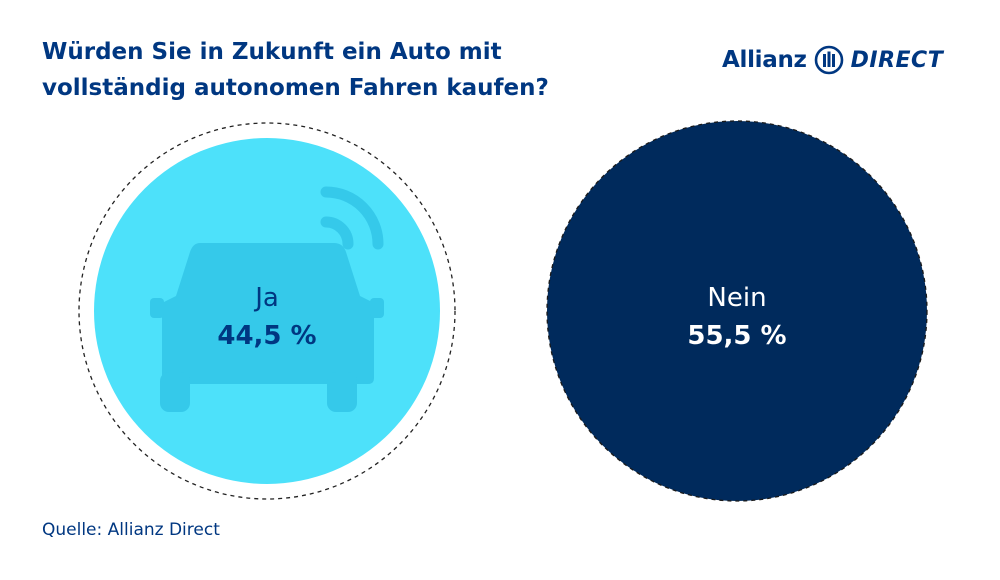 This screenshot has height=580, width=1000. Describe the element at coordinates (131, 530) in the screenshot. I see `source-note: Quelle: Allianz Direct` at that location.